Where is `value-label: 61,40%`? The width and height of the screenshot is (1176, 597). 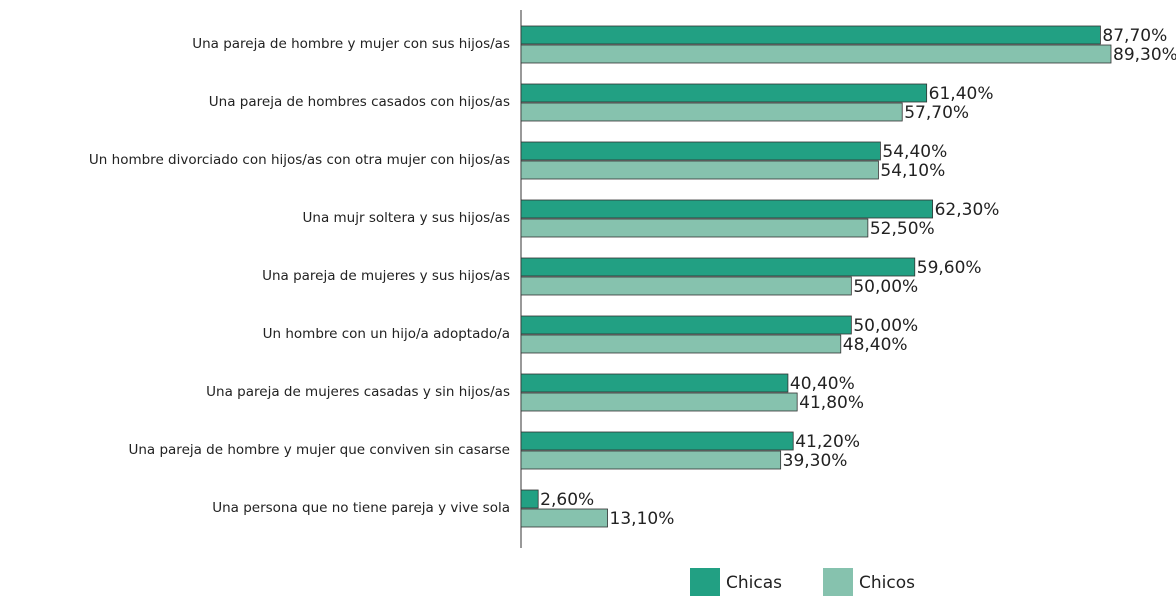
value-label: 61,40% is located at coordinates (961, 94).